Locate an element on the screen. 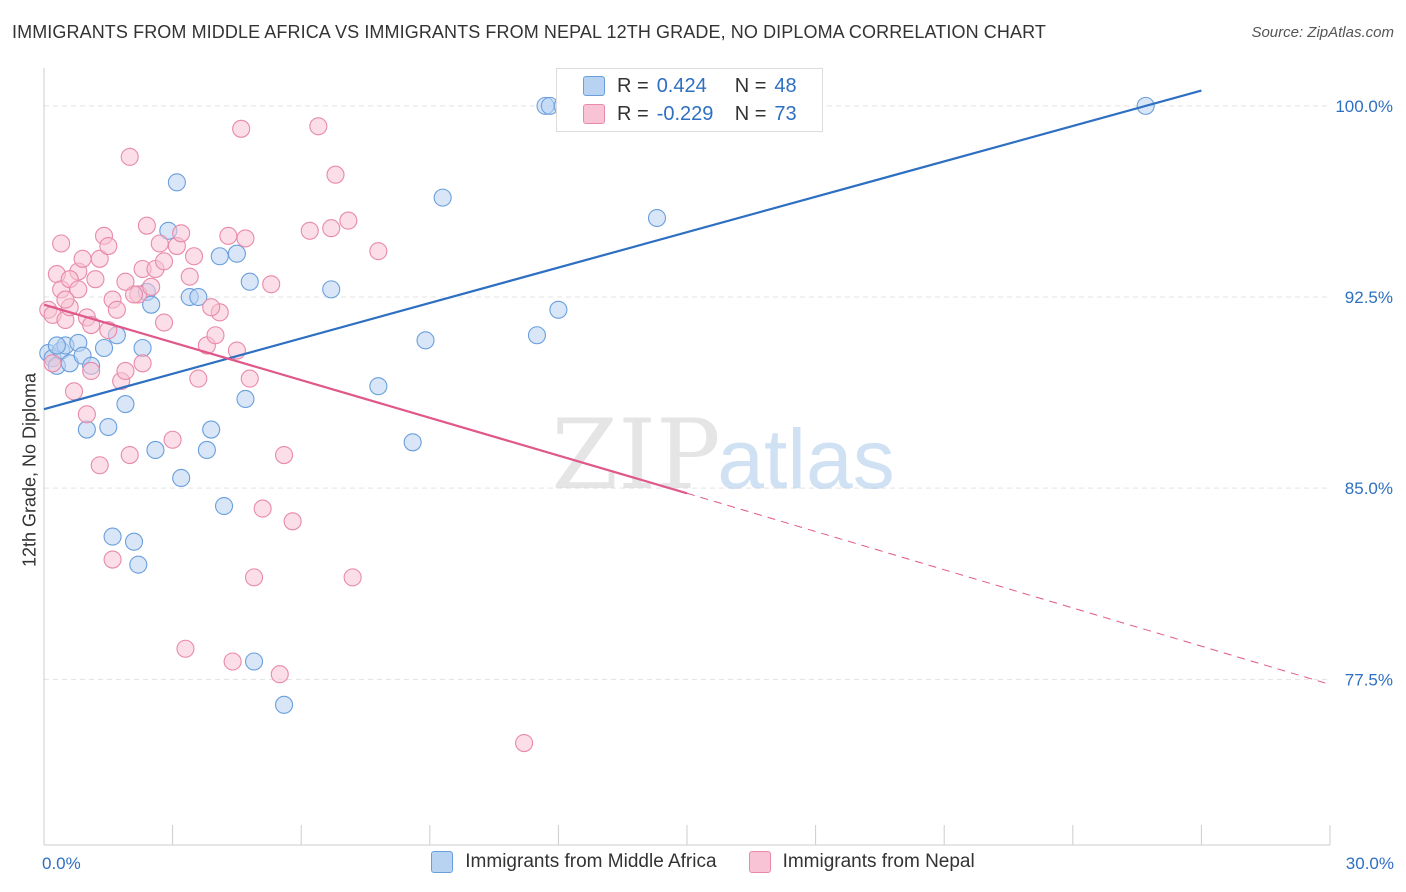  legend-row-middle-africa: R = 0.424 N = 48 is located at coordinates (690, 86).